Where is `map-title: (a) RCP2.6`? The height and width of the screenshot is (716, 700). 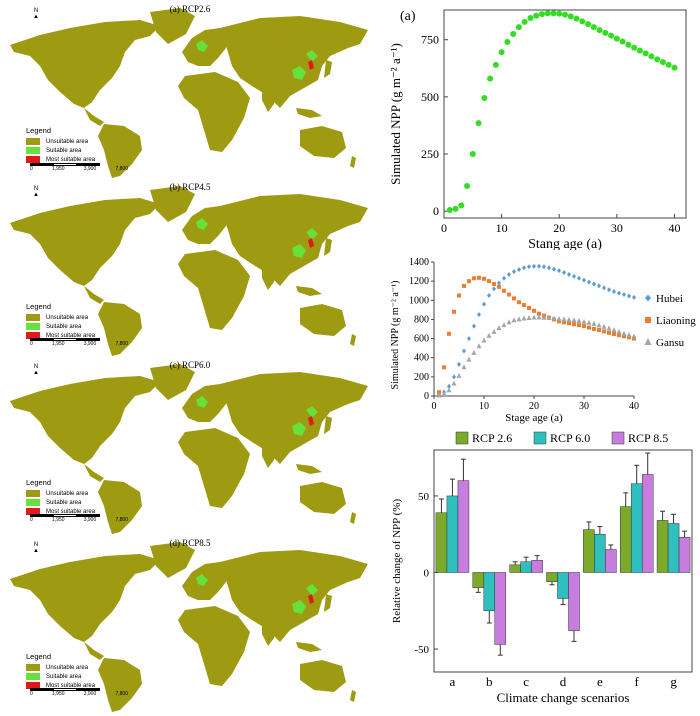 map-title: (a) RCP2.6 is located at coordinates (190, 9).